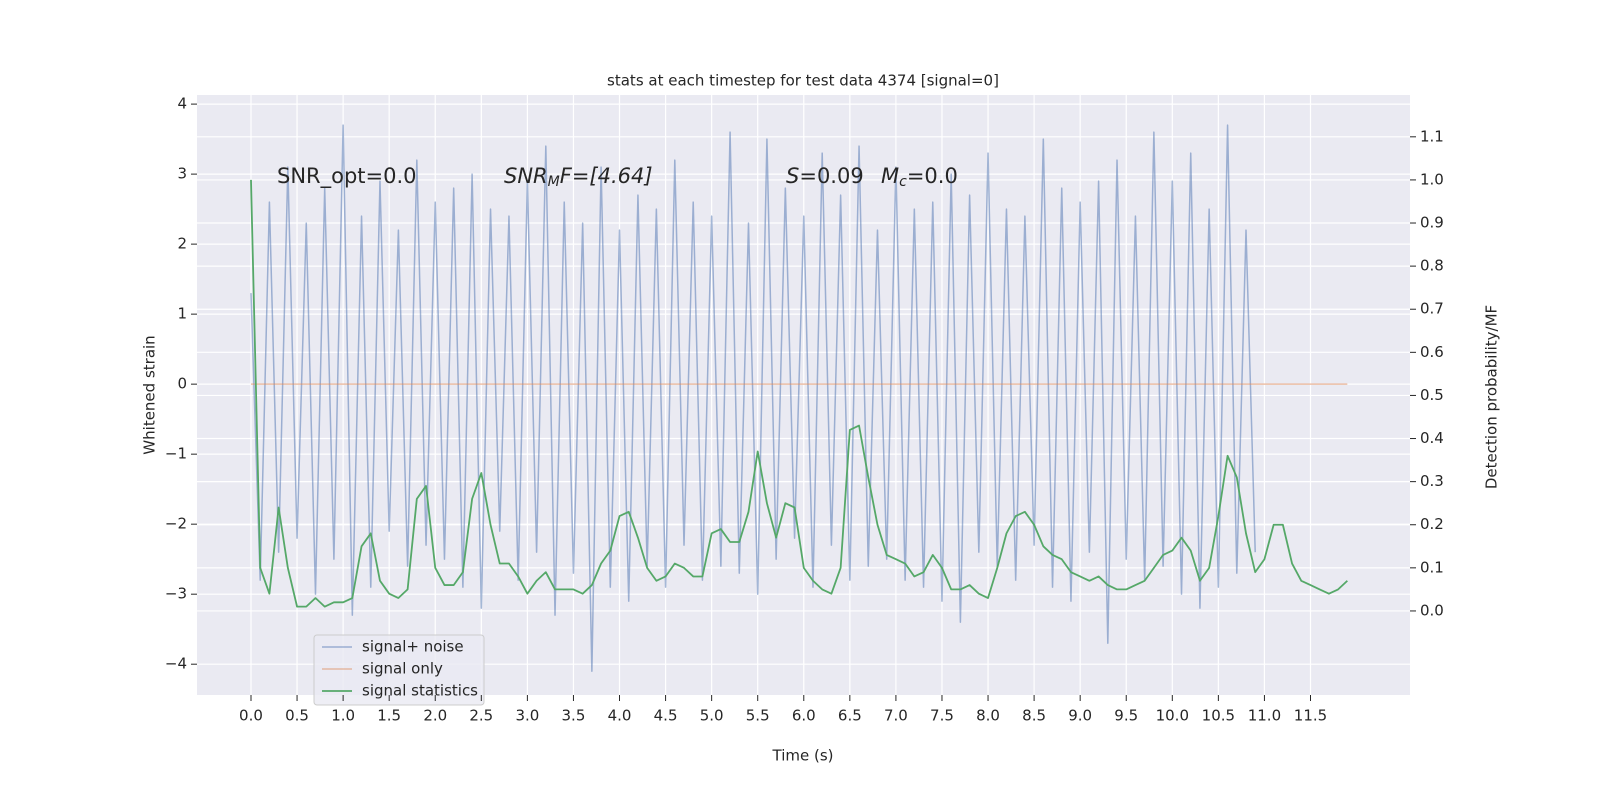 The image size is (1600, 800). What do you see at coordinates (435, 716) in the screenshot?
I see `x-tick-label: 2.0` at bounding box center [435, 716].